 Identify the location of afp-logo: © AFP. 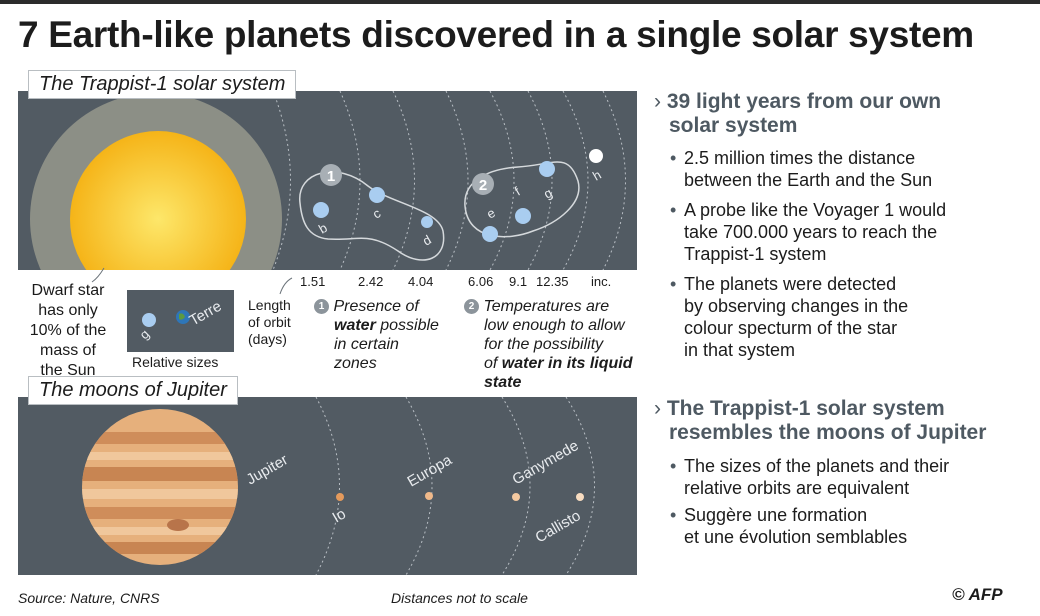
(977, 594).